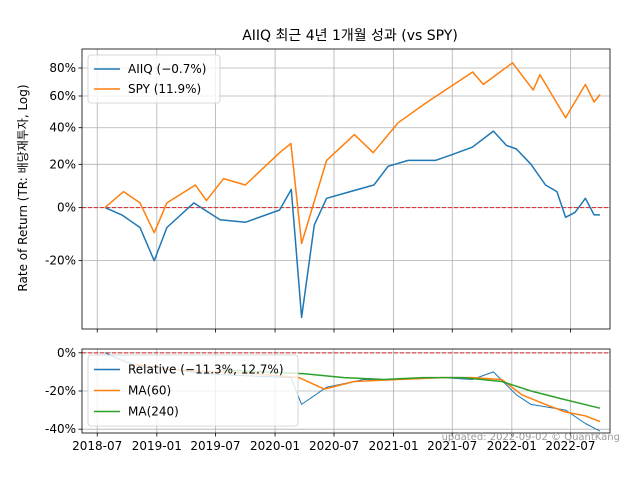 The width and height of the screenshot is (640, 484). What do you see at coordinates (97, 446) in the screenshot?
I see `x-tick-label: 2018-07` at bounding box center [97, 446].